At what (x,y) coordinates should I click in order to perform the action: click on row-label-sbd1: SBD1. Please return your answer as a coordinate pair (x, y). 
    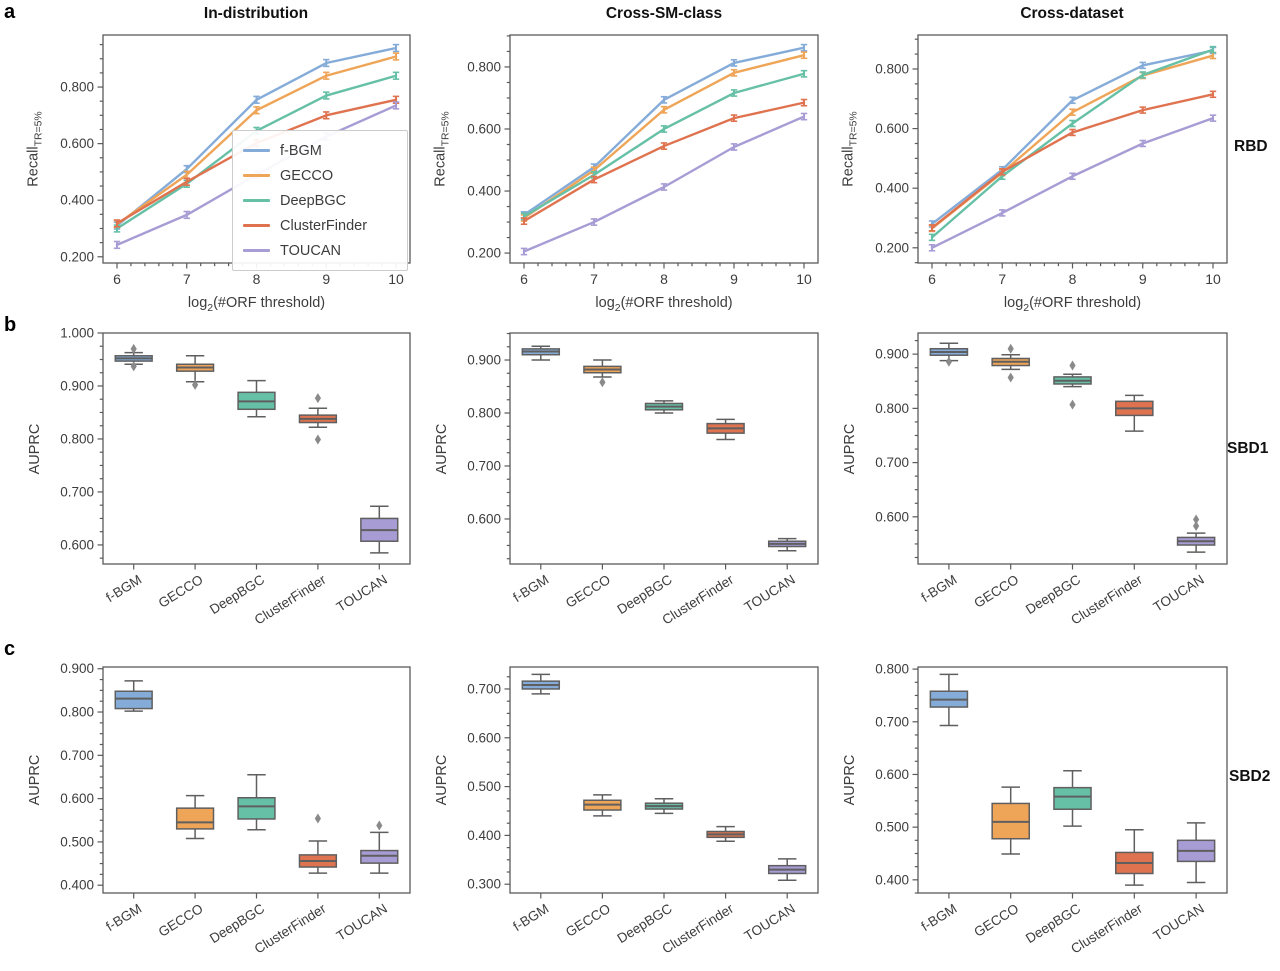
    Looking at the image, I should click on (1248, 448).